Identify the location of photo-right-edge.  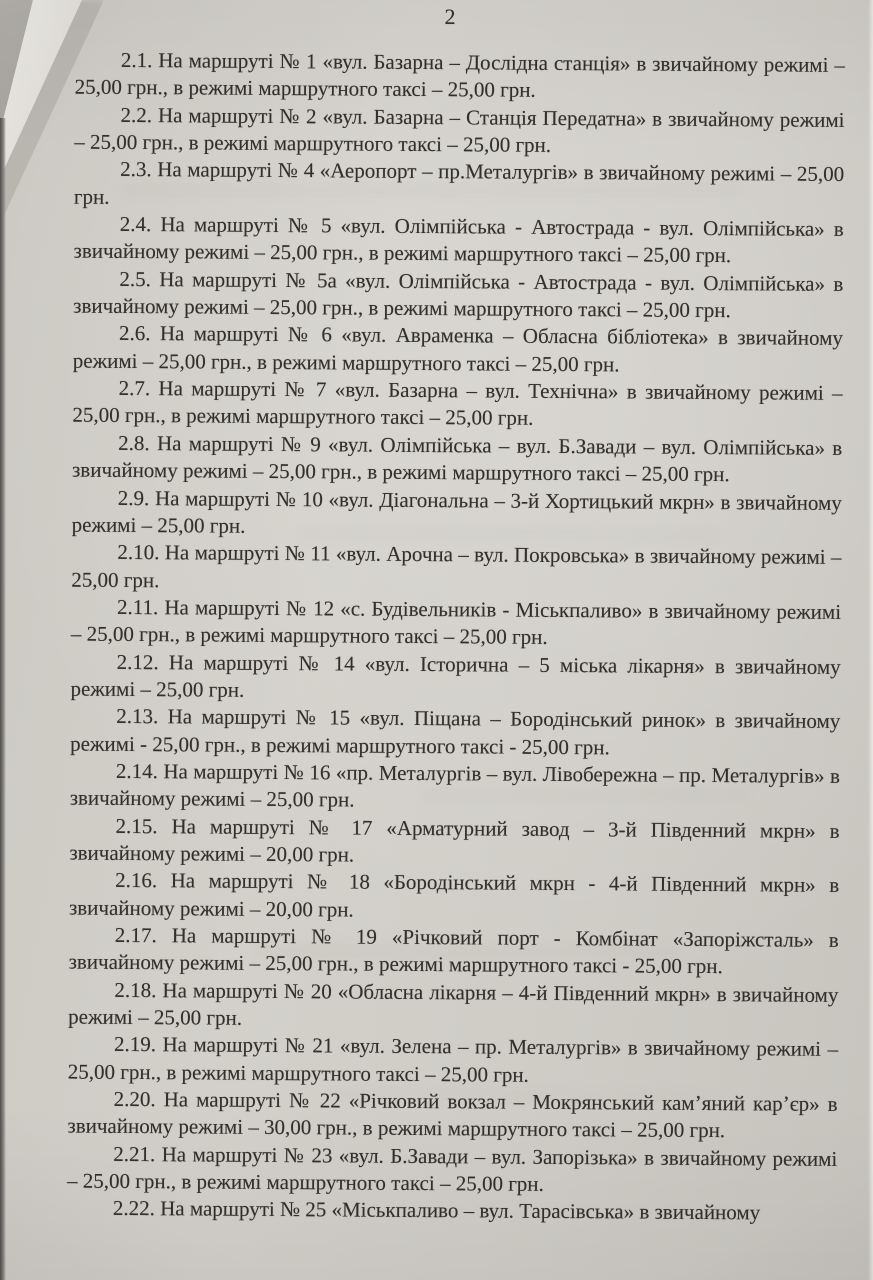
(870, 640).